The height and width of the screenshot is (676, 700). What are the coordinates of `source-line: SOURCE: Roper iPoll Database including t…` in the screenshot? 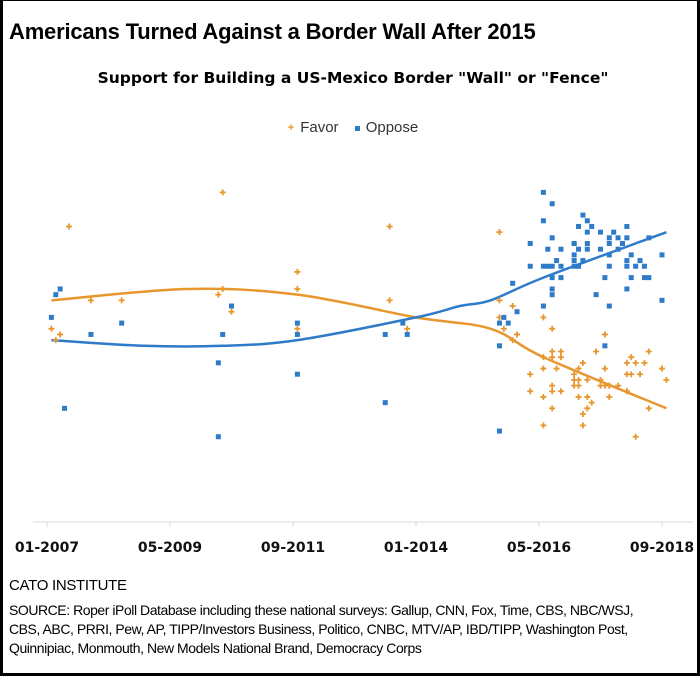 It's located at (321, 610).